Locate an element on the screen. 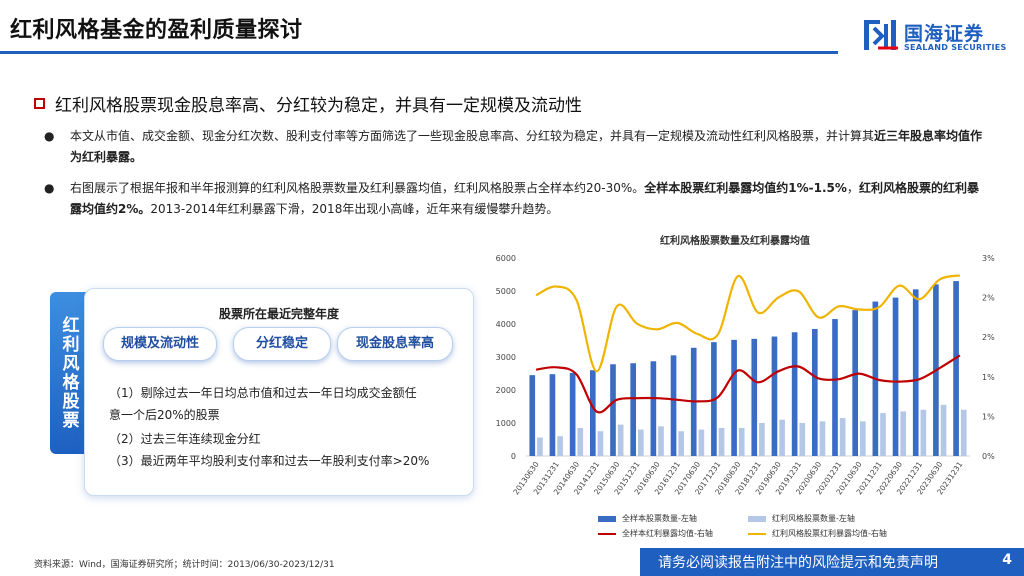 This screenshot has height=576, width=1024. section-heading: 红利风格股票现金股息率高、分红较为稳定，并具有一定规模及流动性 is located at coordinates (308, 103).